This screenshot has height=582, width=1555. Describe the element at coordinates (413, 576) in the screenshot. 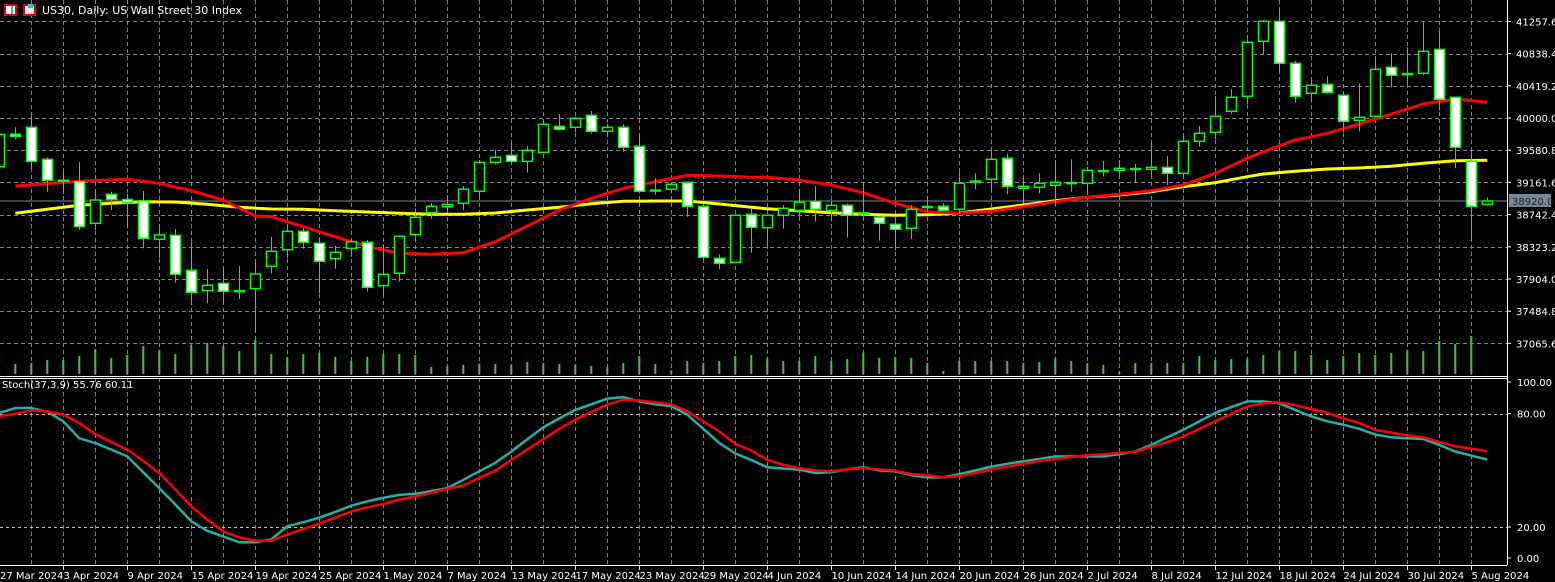

I see `time-label: 1 May 2024` at that location.